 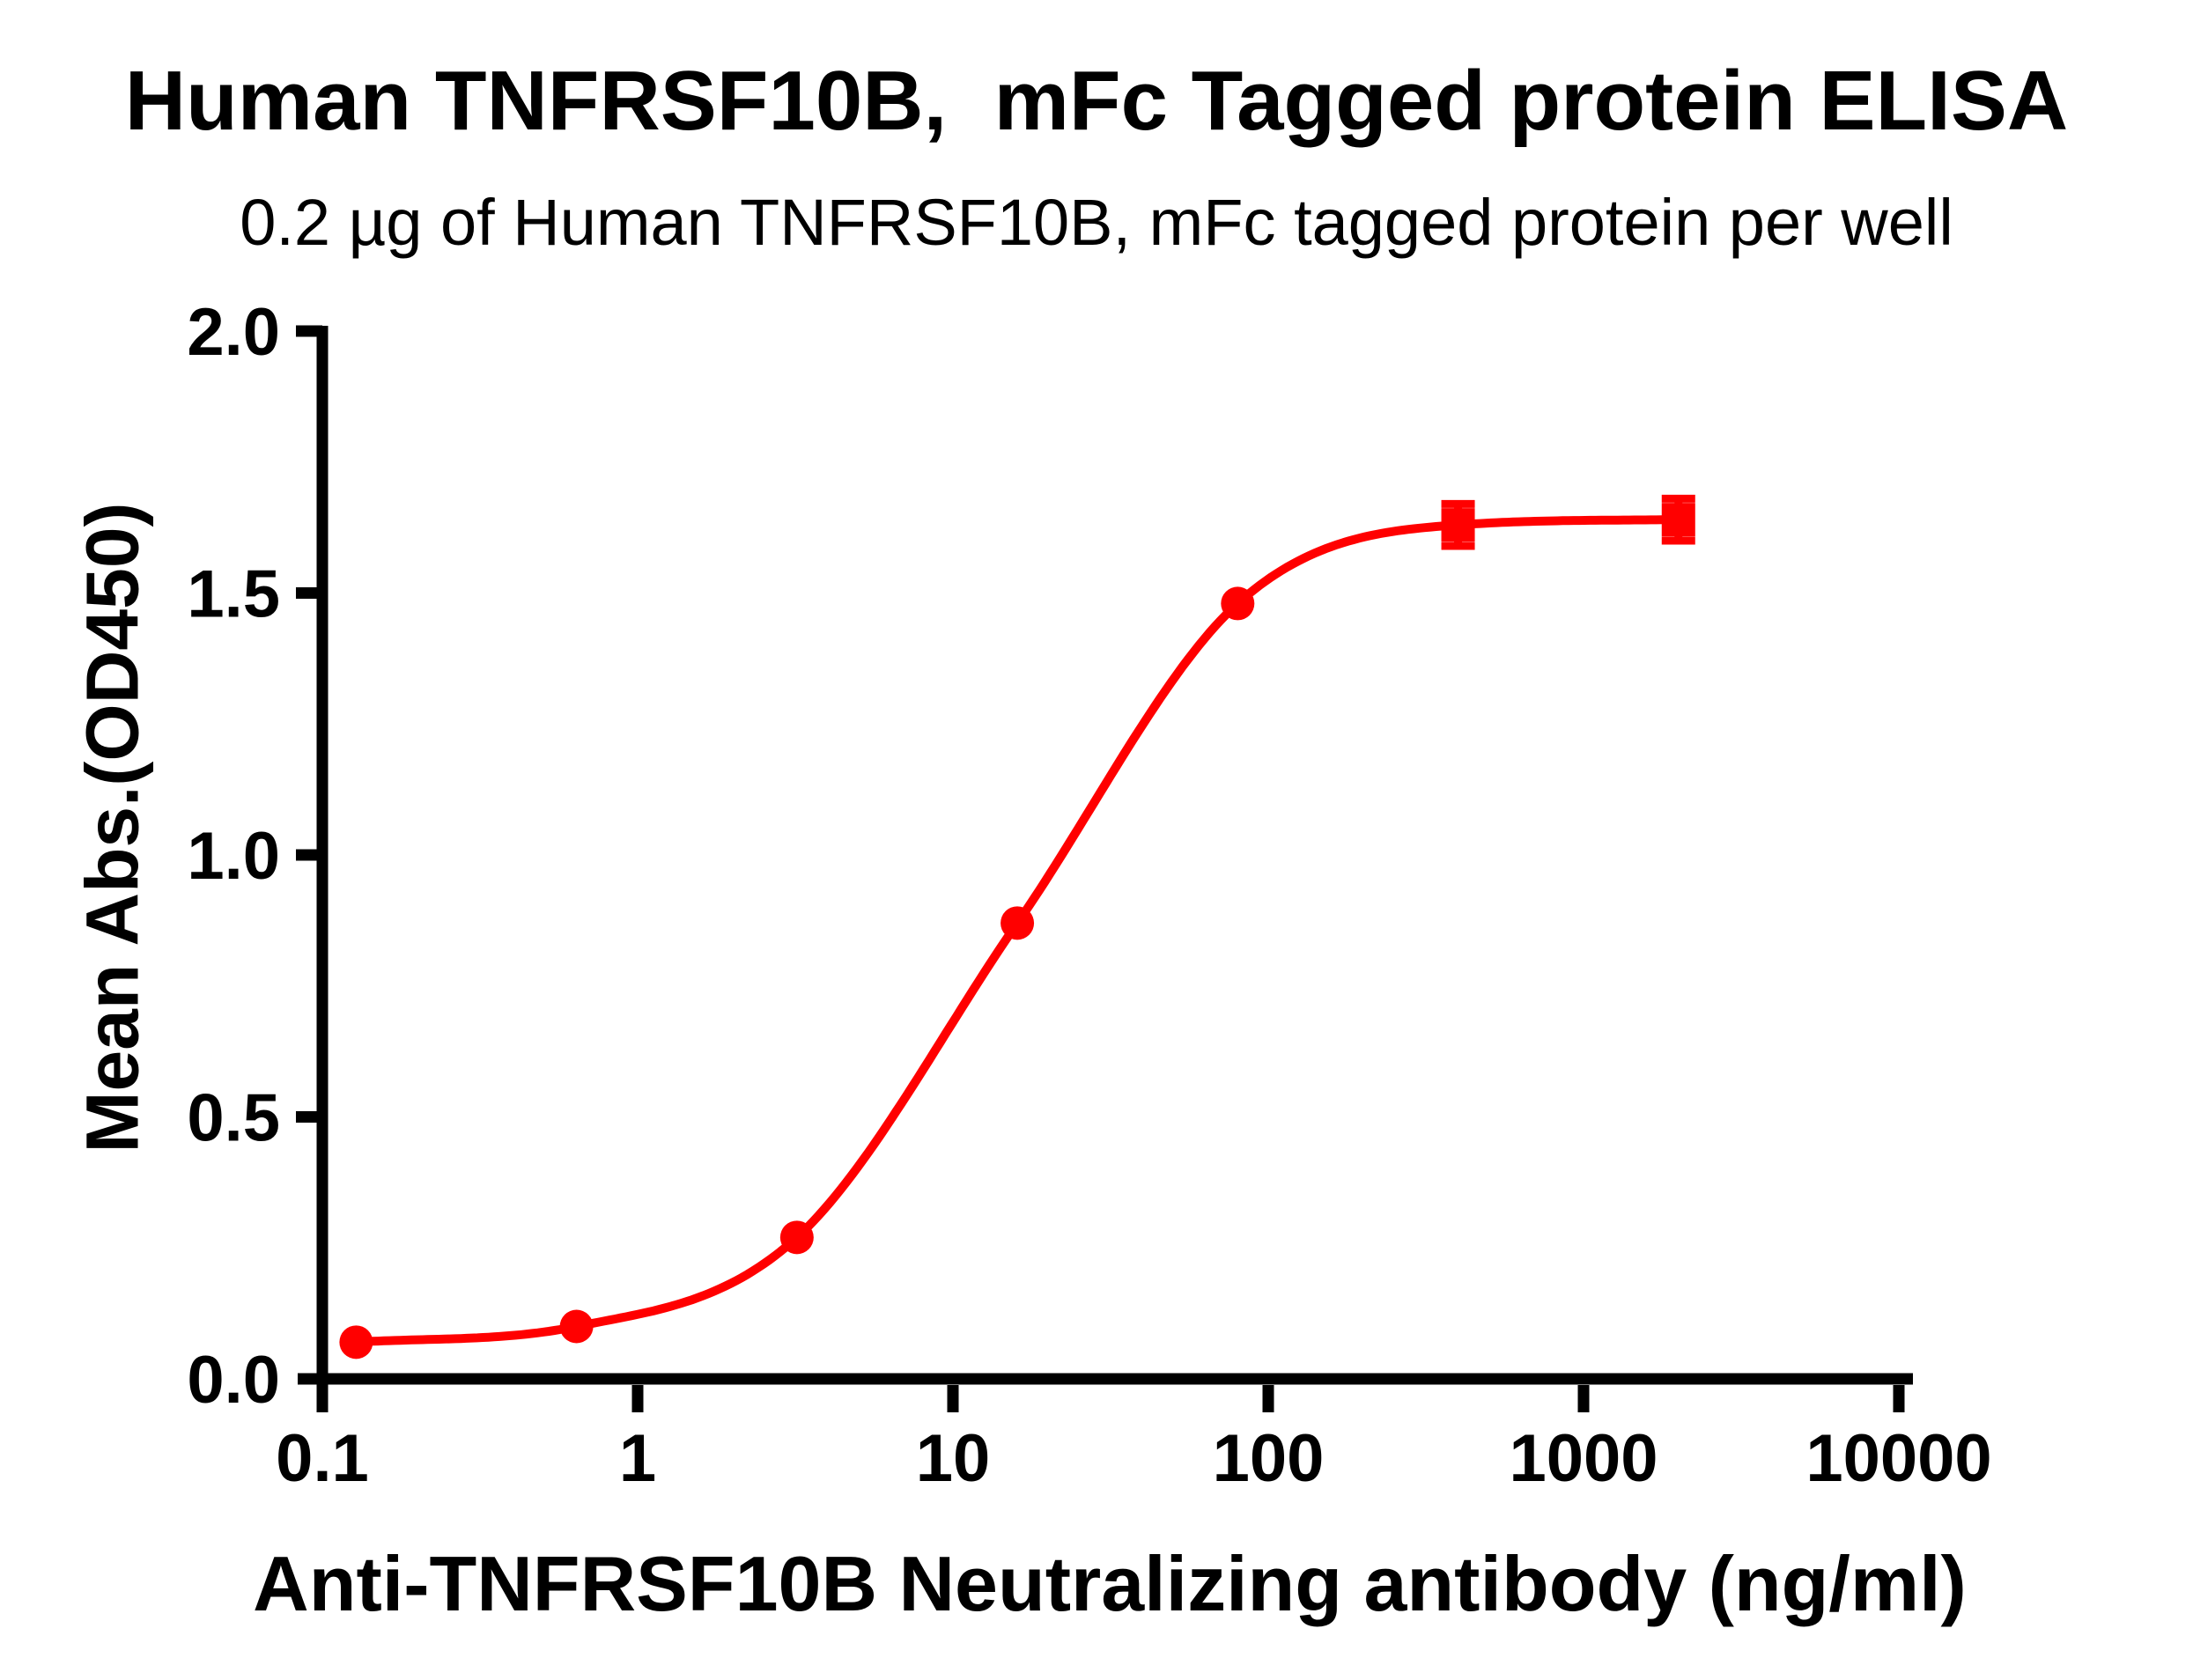 I want to click on x-tick-label: 1000, so click(x=1583, y=1458).